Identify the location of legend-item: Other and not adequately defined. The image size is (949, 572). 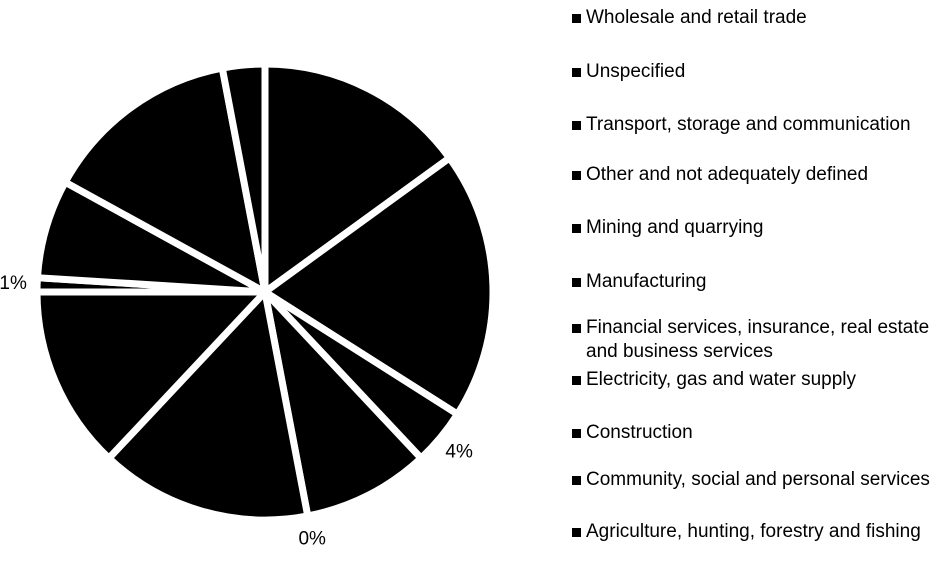
(758, 175).